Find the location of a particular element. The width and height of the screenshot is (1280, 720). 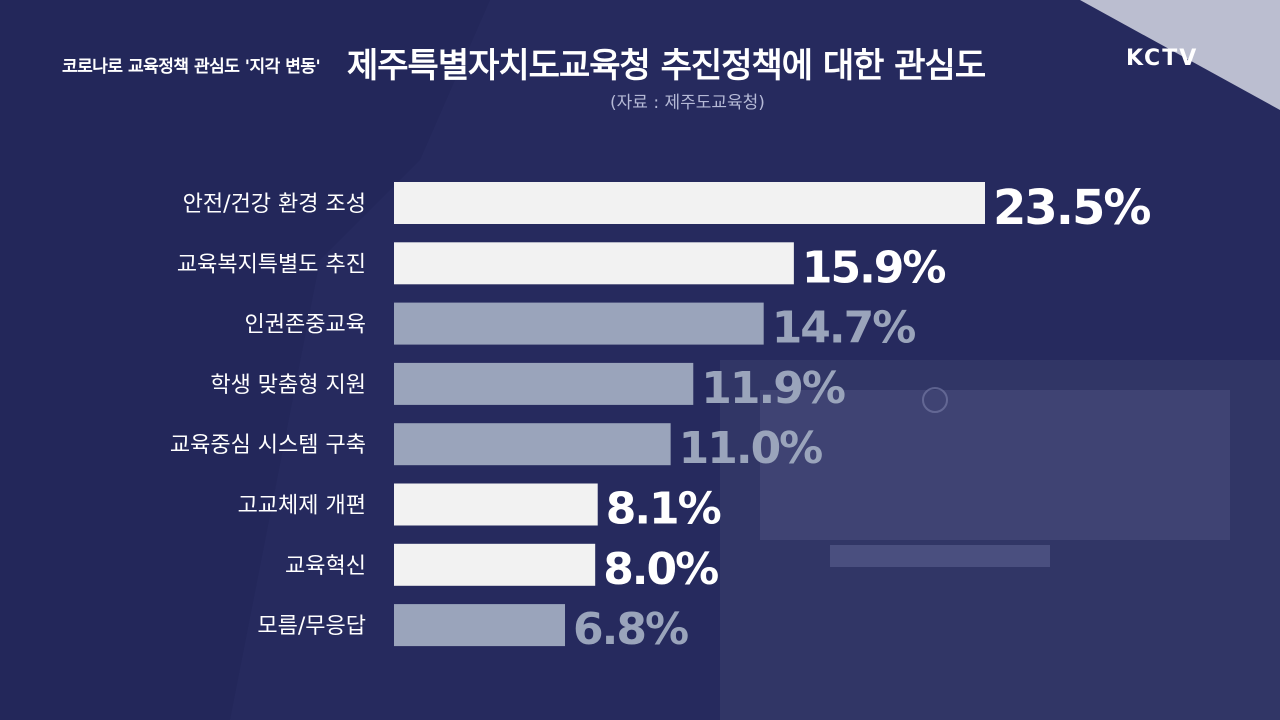

kicker-text: 코로나로 교육정책 관심도 '지각 변동' is located at coordinates (191, 67).